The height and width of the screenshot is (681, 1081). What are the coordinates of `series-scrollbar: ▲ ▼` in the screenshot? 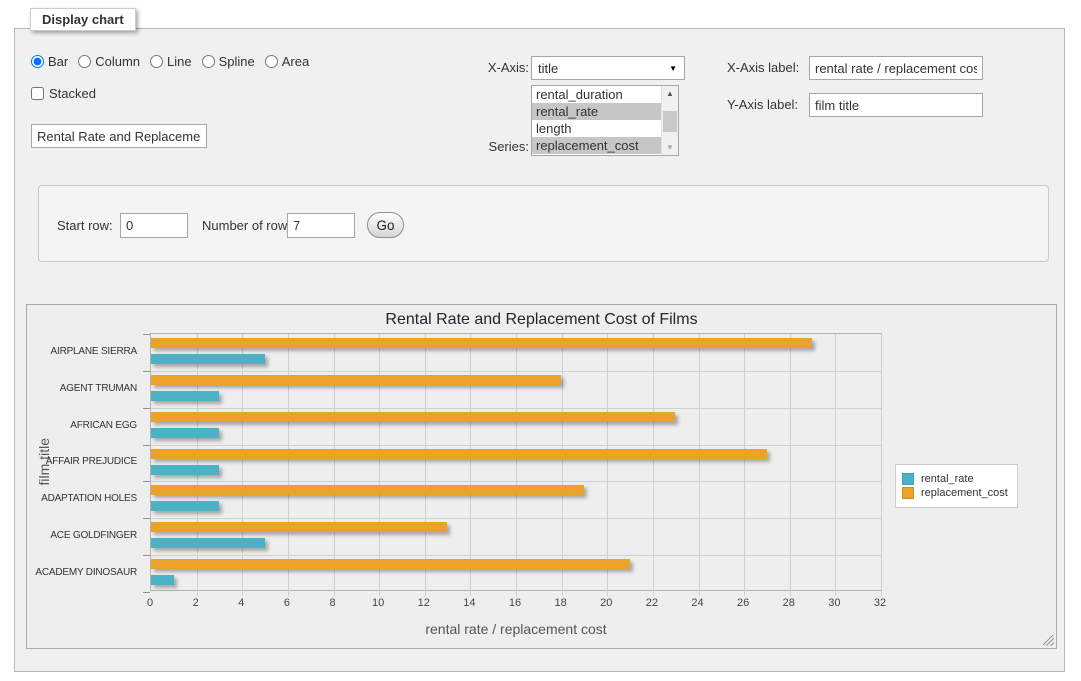 It's located at (669, 120).